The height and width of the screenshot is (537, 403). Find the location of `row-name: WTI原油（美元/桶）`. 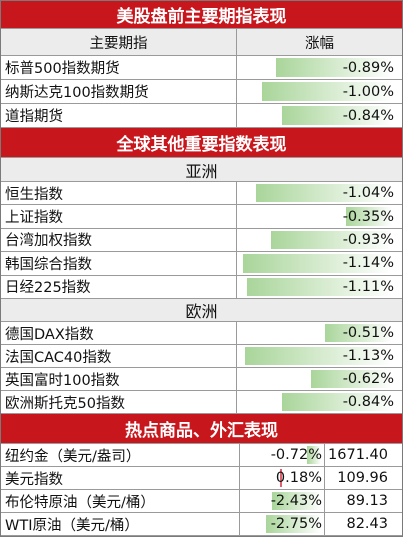

row-name: WTI原油（美元/桶） is located at coordinates (120, 524).